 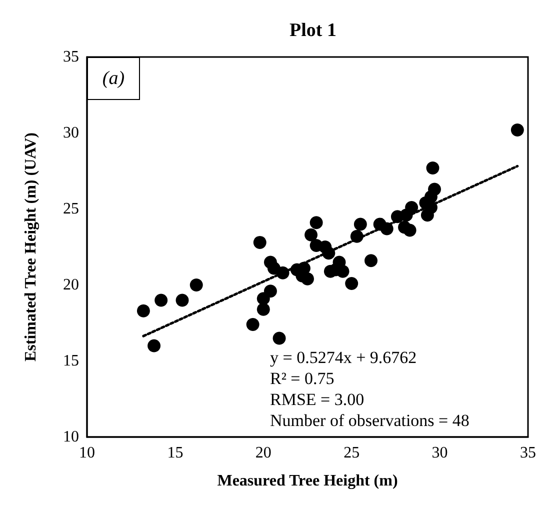 I want to click on annotation: (a), so click(x=113, y=78).